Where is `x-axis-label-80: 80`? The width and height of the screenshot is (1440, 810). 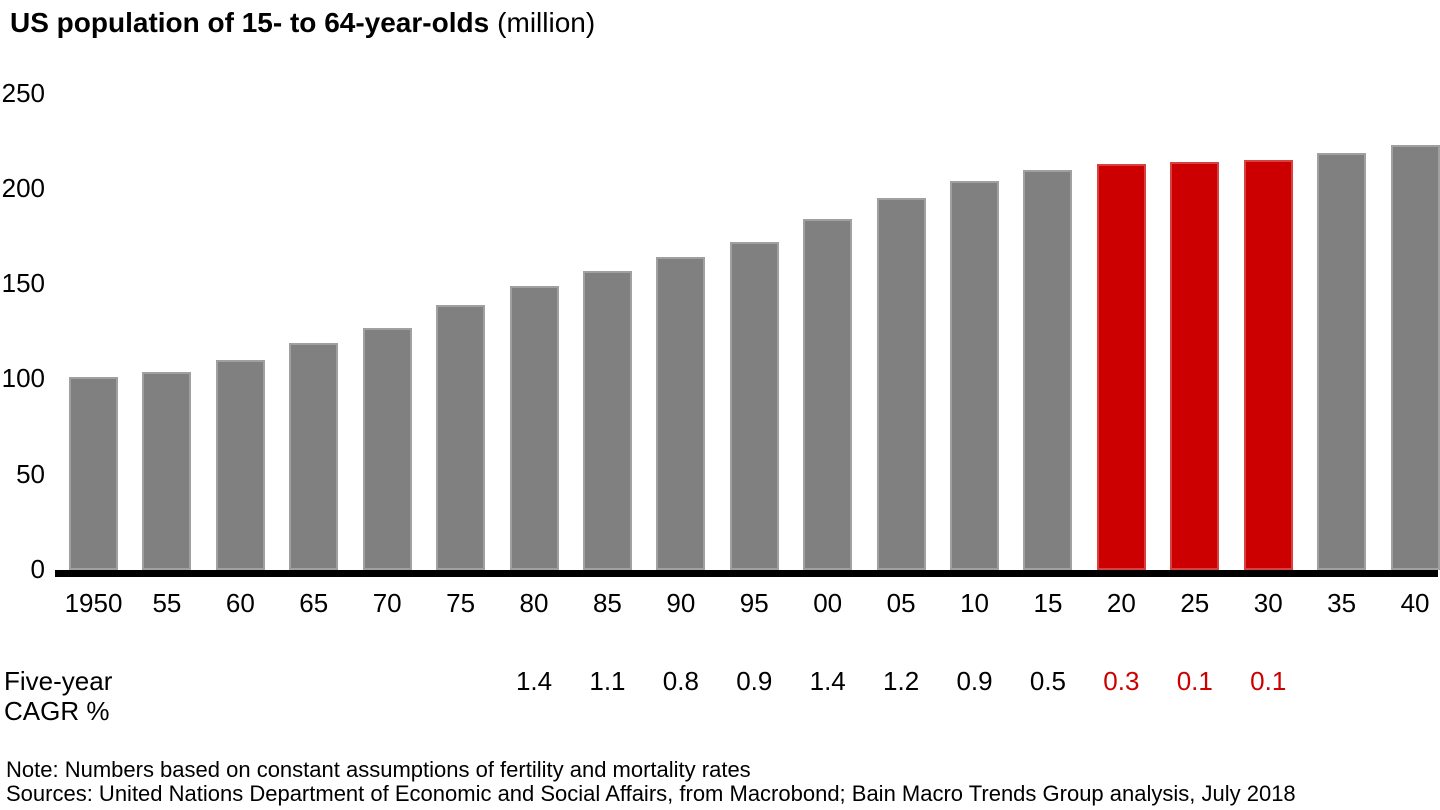
x-axis-label-80: 80 is located at coordinates (534, 603).